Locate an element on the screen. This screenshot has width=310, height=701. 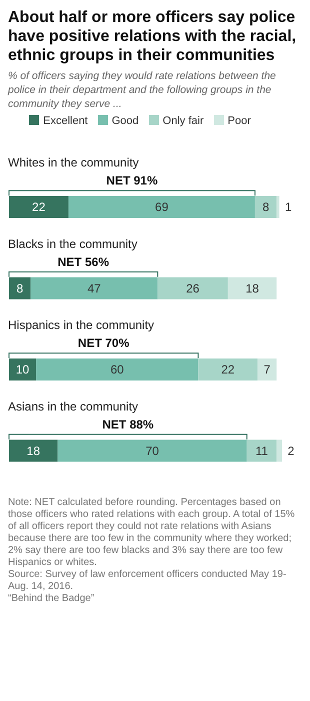
legend-label: Good is located at coordinates (125, 121).